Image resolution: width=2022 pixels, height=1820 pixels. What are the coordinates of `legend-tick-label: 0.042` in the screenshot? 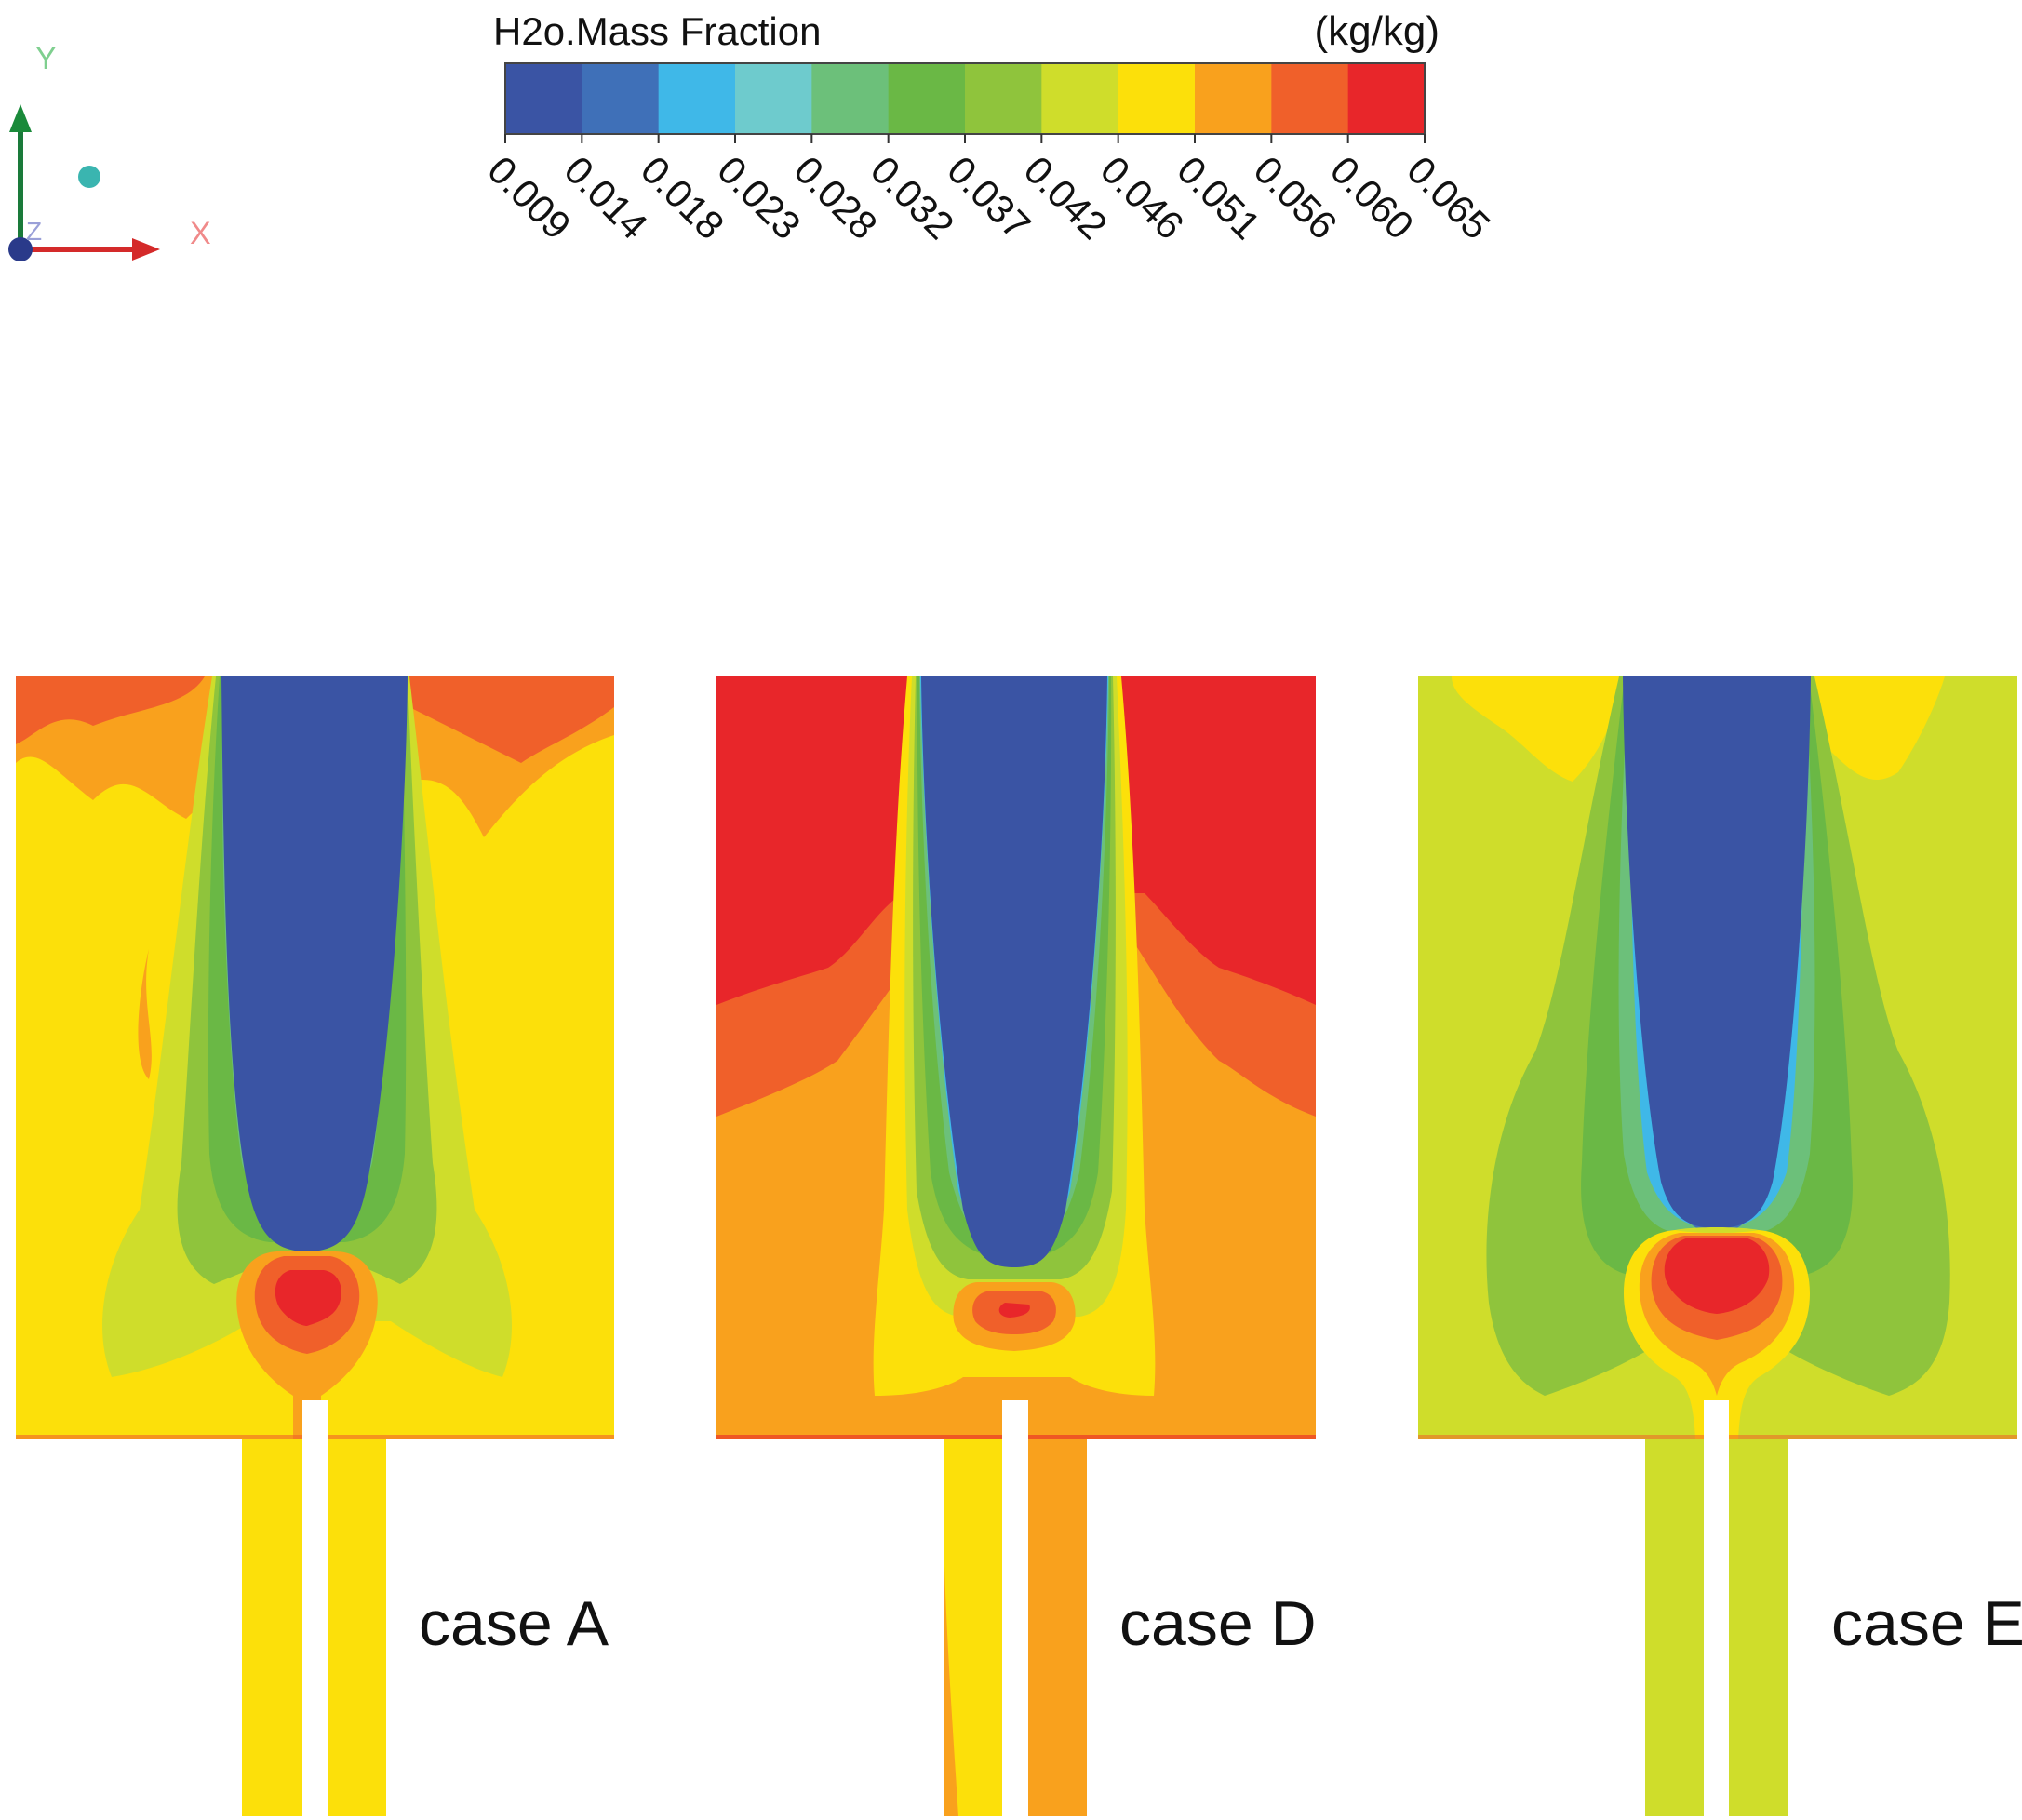 It's located at (1065, 198).